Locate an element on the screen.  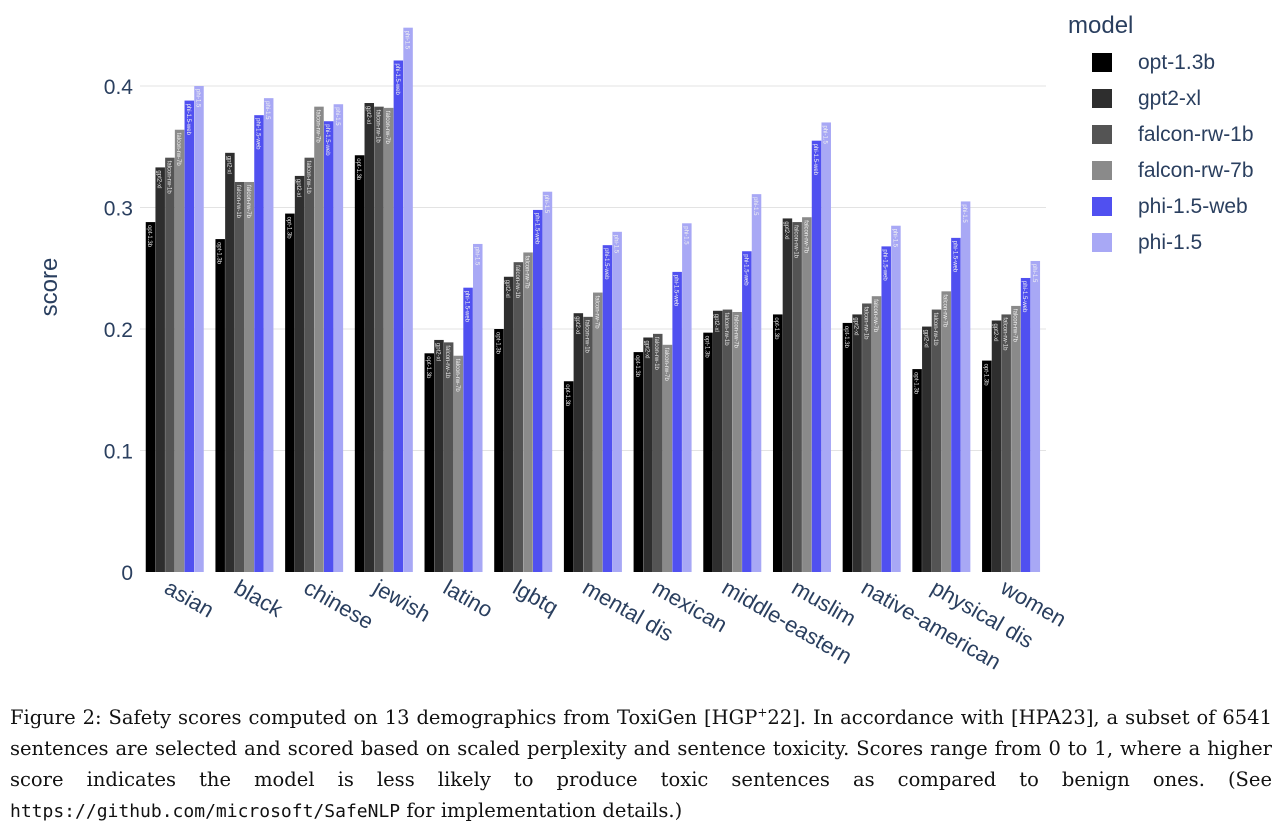
bar-falcon-rw-7b-chinese is located at coordinates (319, 339).